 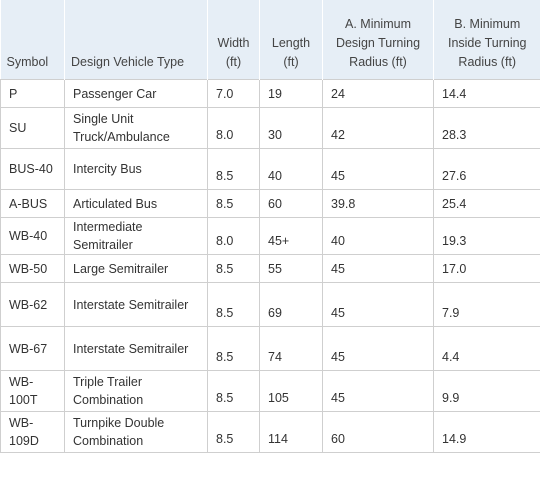 I want to click on cell-length: 45+, so click(x=291, y=236).